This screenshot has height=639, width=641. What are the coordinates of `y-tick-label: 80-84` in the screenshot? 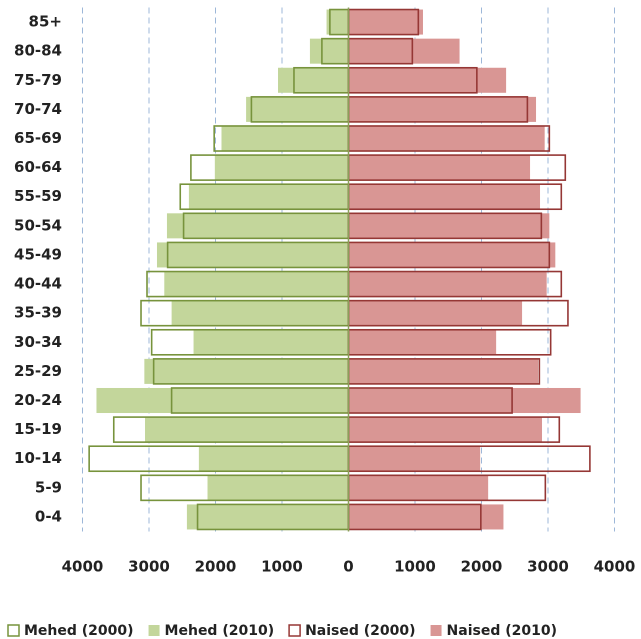 It's located at (38, 51).